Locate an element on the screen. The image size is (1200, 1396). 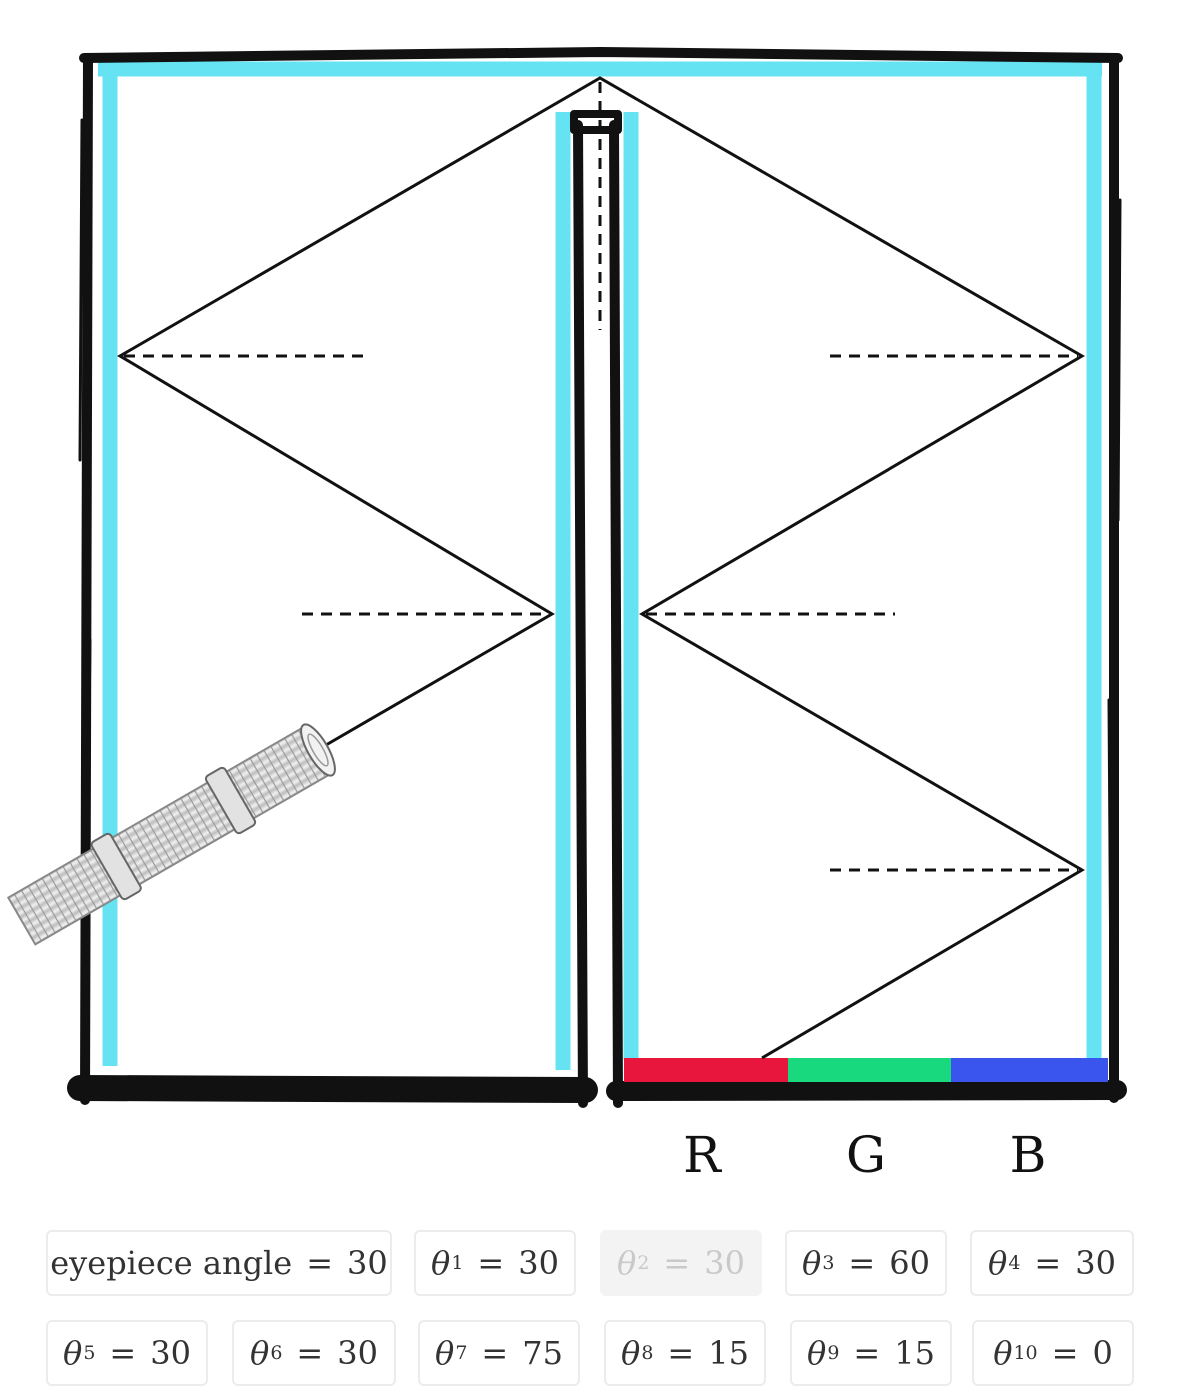
theta-1-symbol: θ is located at coordinates (441, 1263).